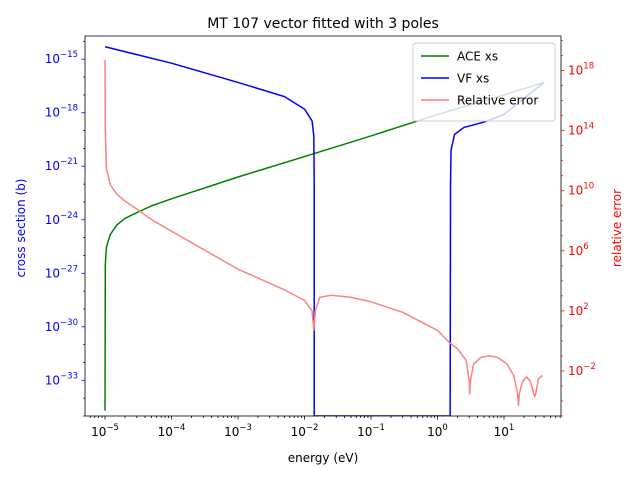  Describe the element at coordinates (581, 130) in the screenshot. I see `y2-tick-label: 10¹⁴` at that location.